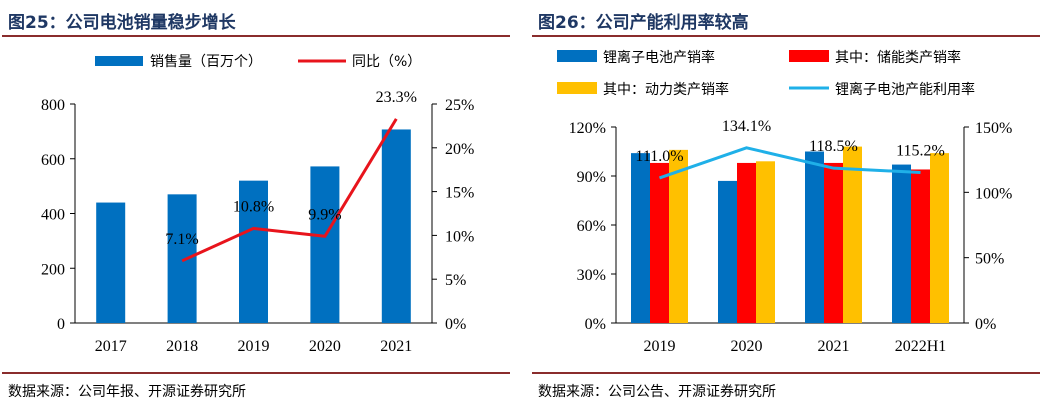 Image resolution: width=1044 pixels, height=409 pixels. What do you see at coordinates (459, 105) in the screenshot?
I see `y-tick-label-right: 25%` at bounding box center [459, 105].